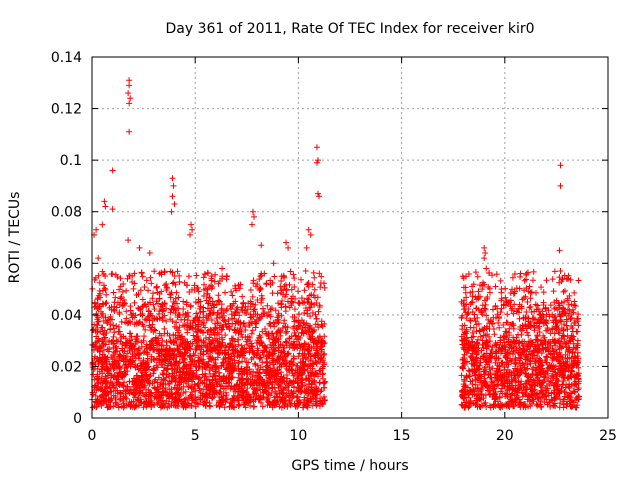 Image resolution: width=640 pixels, height=480 pixels. Describe the element at coordinates (195, 436) in the screenshot. I see `x-tick-label: 5` at that location.